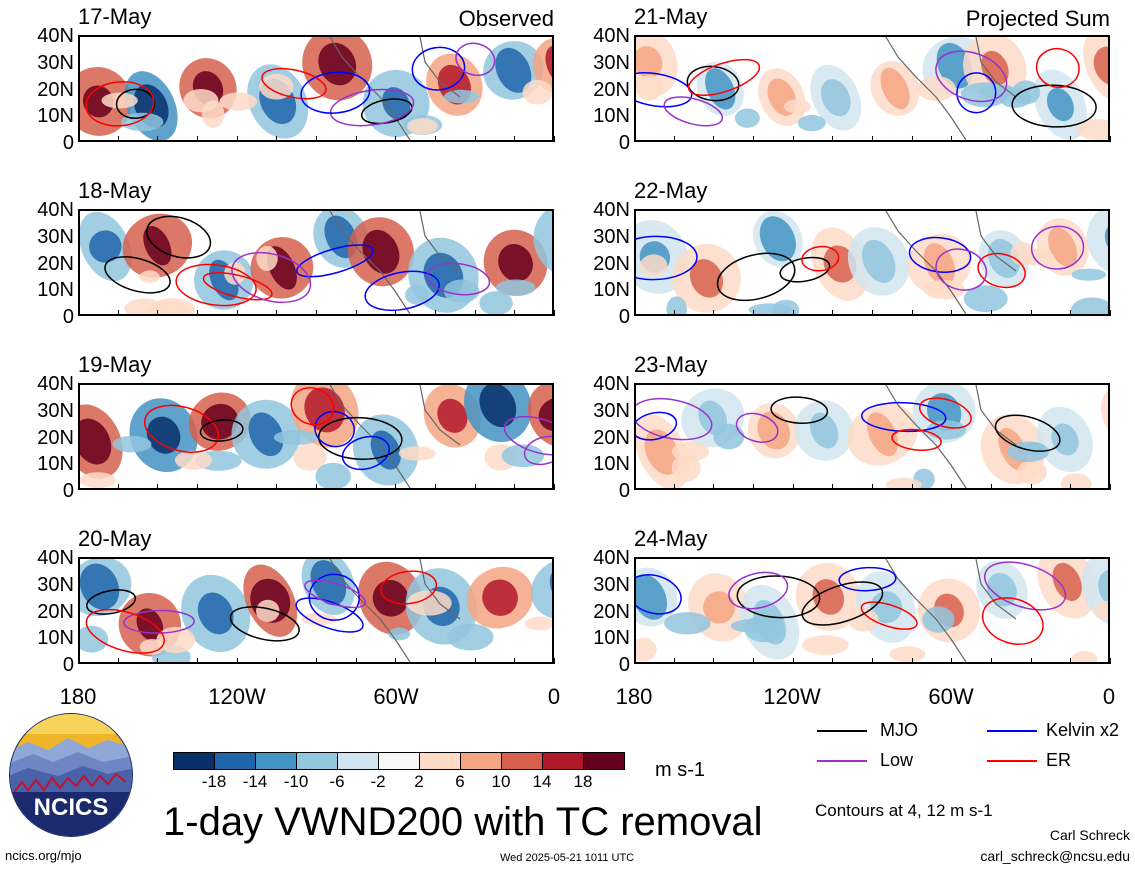 The width and height of the screenshot is (1135, 871). Describe the element at coordinates (396, 696) in the screenshot. I see `lon-label: 60W` at that location.